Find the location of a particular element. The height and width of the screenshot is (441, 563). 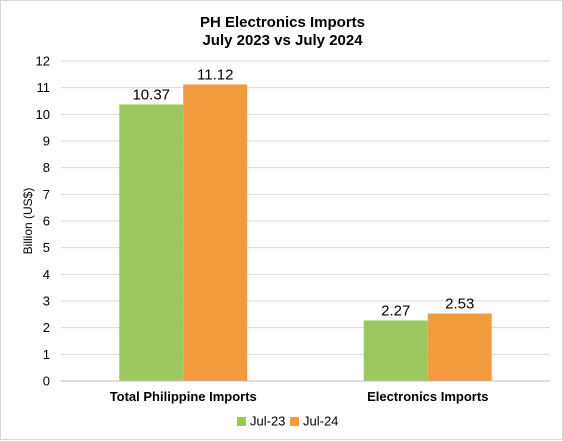

chart-title-line2: July 2023 vs July 2024 is located at coordinates (282, 40).